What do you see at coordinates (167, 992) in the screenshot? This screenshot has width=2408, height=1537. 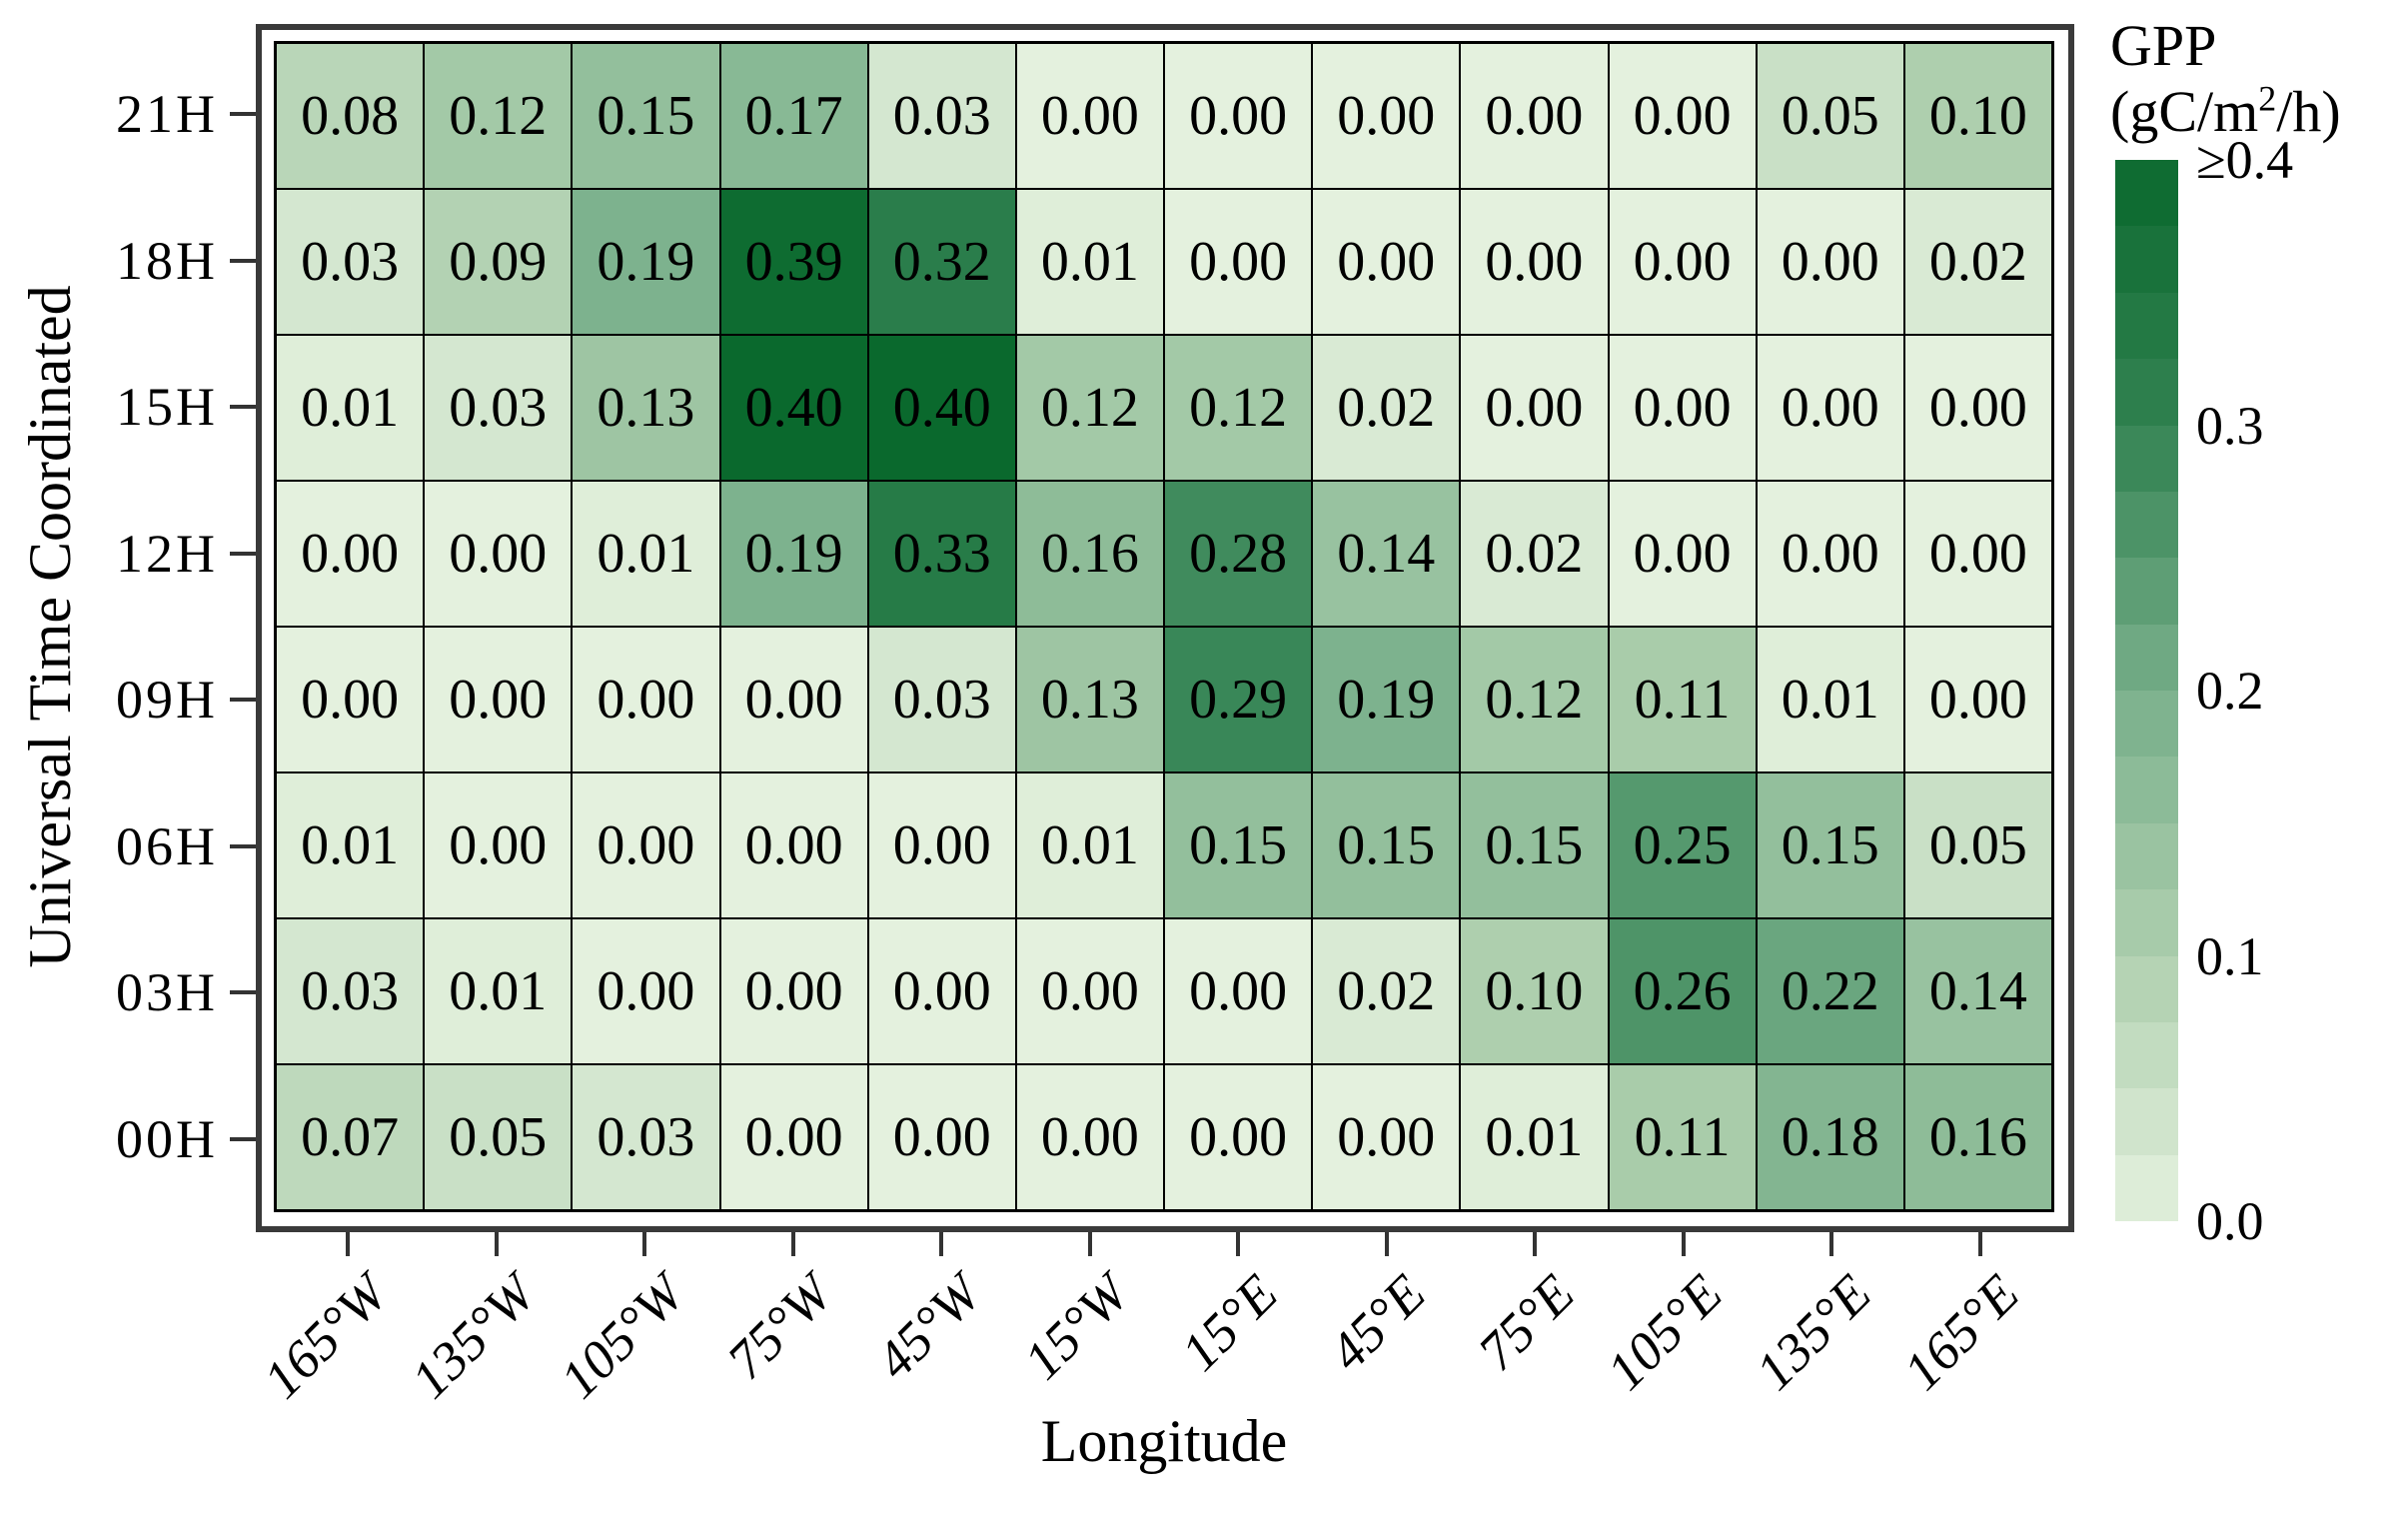 I see `y-tick-label: 03H` at bounding box center [167, 992].